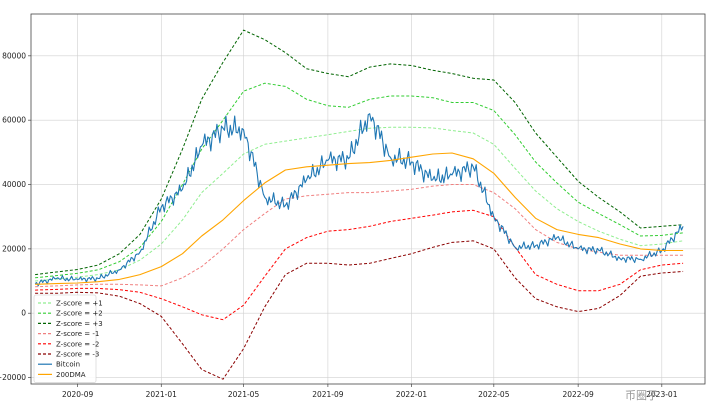 This screenshot has height=411, width=718. Describe the element at coordinates (23, 313) in the screenshot. I see `y-tick-label: 0` at that location.